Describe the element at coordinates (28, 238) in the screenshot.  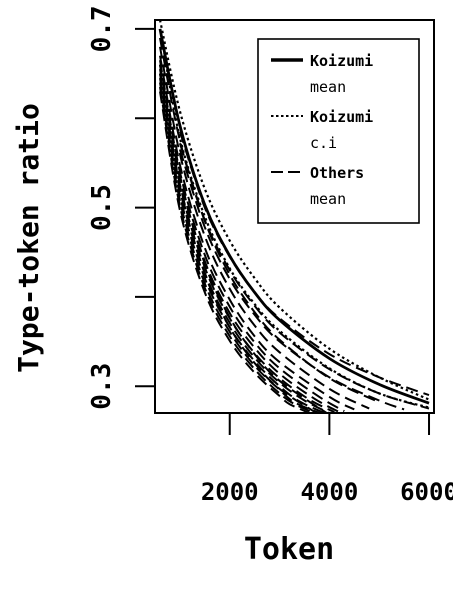
I see `y-axis-title: Type-token ratio` at that location.